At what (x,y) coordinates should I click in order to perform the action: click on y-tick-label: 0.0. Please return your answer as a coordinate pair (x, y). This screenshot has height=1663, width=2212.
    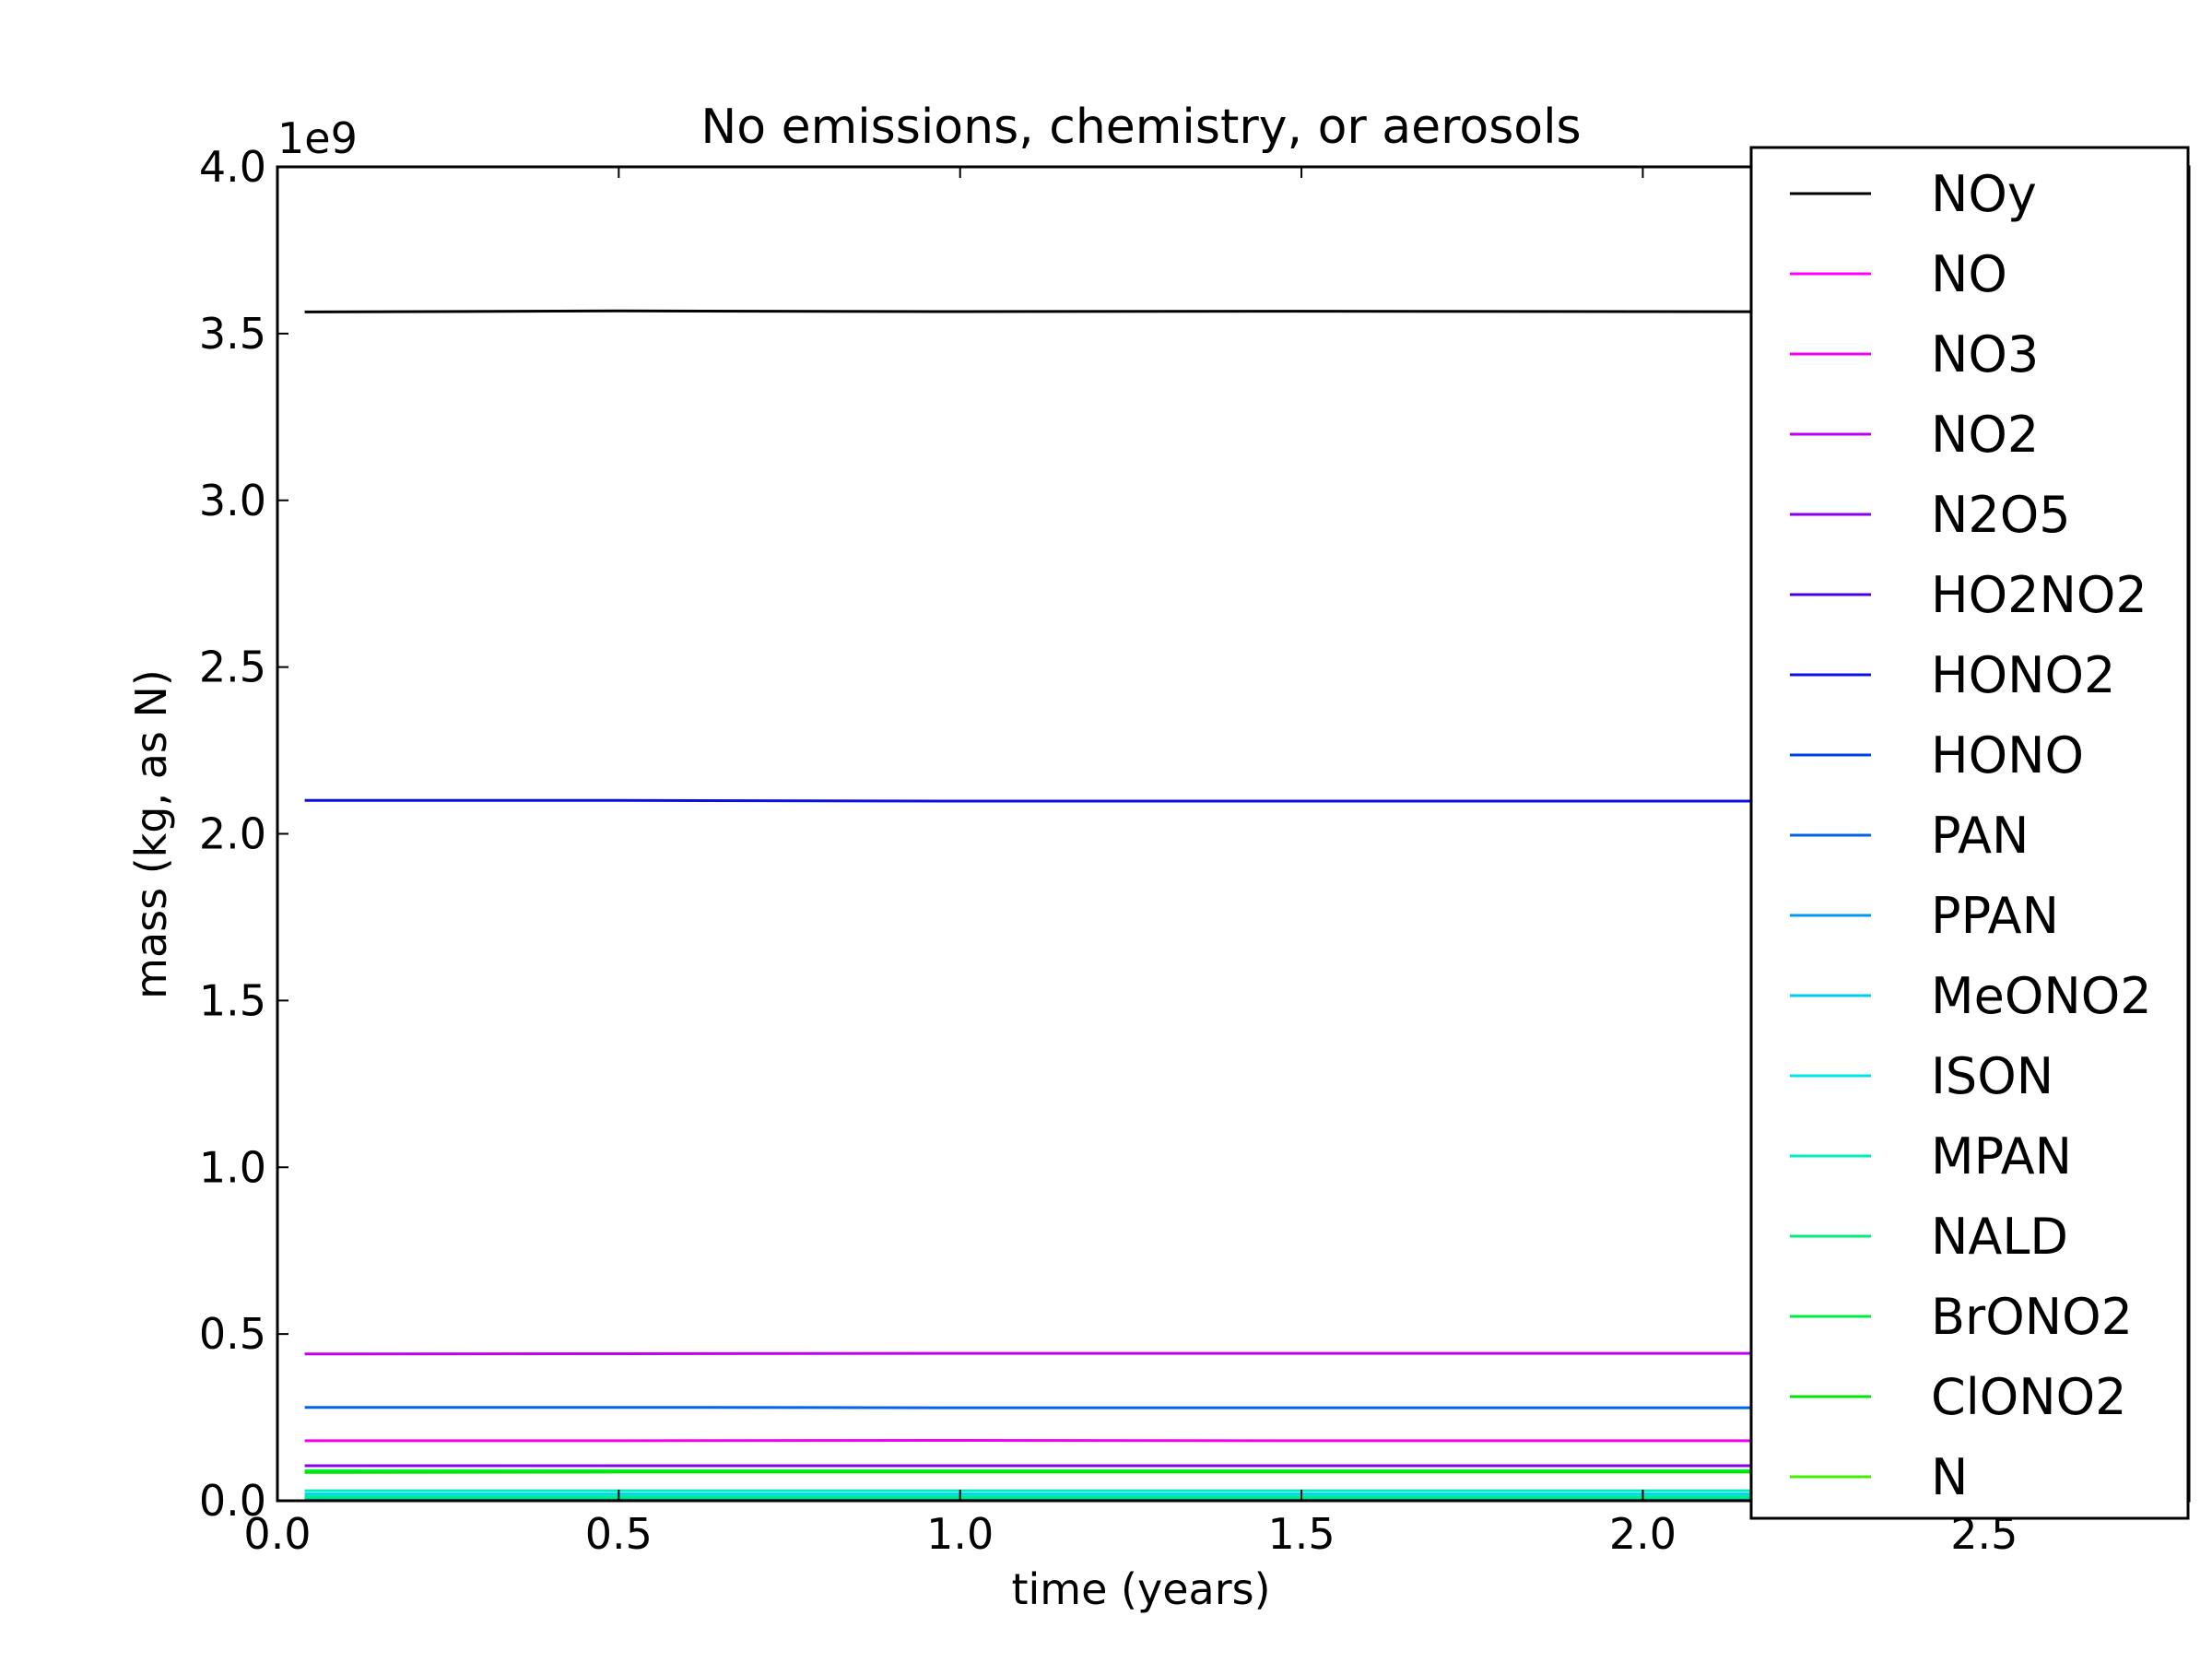
    Looking at the image, I should click on (232, 1501).